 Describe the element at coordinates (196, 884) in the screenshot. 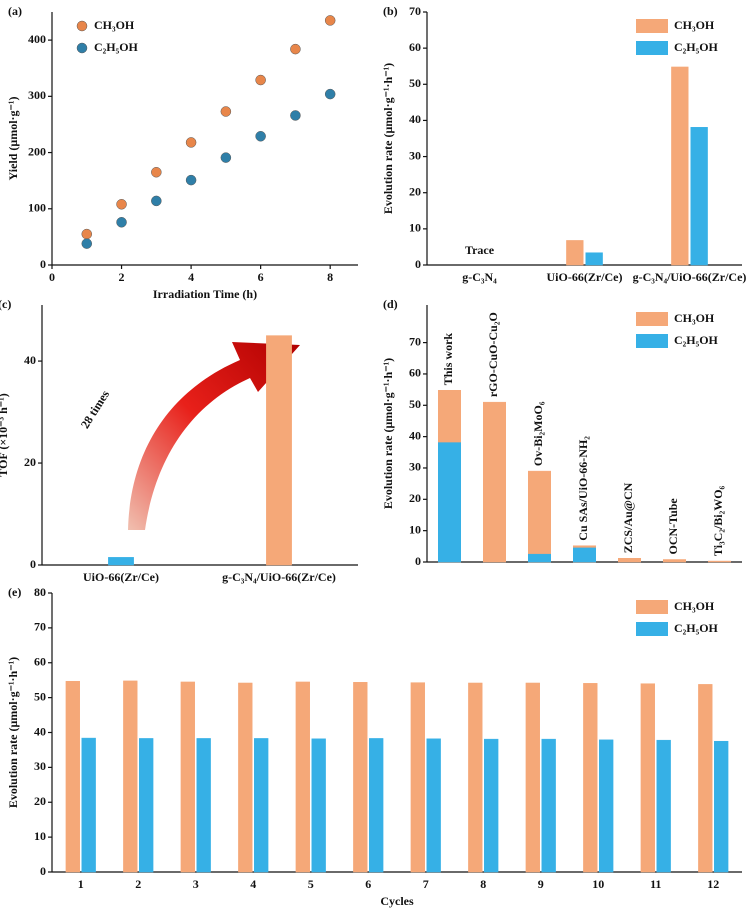

I see `x-tick-label: 3` at that location.